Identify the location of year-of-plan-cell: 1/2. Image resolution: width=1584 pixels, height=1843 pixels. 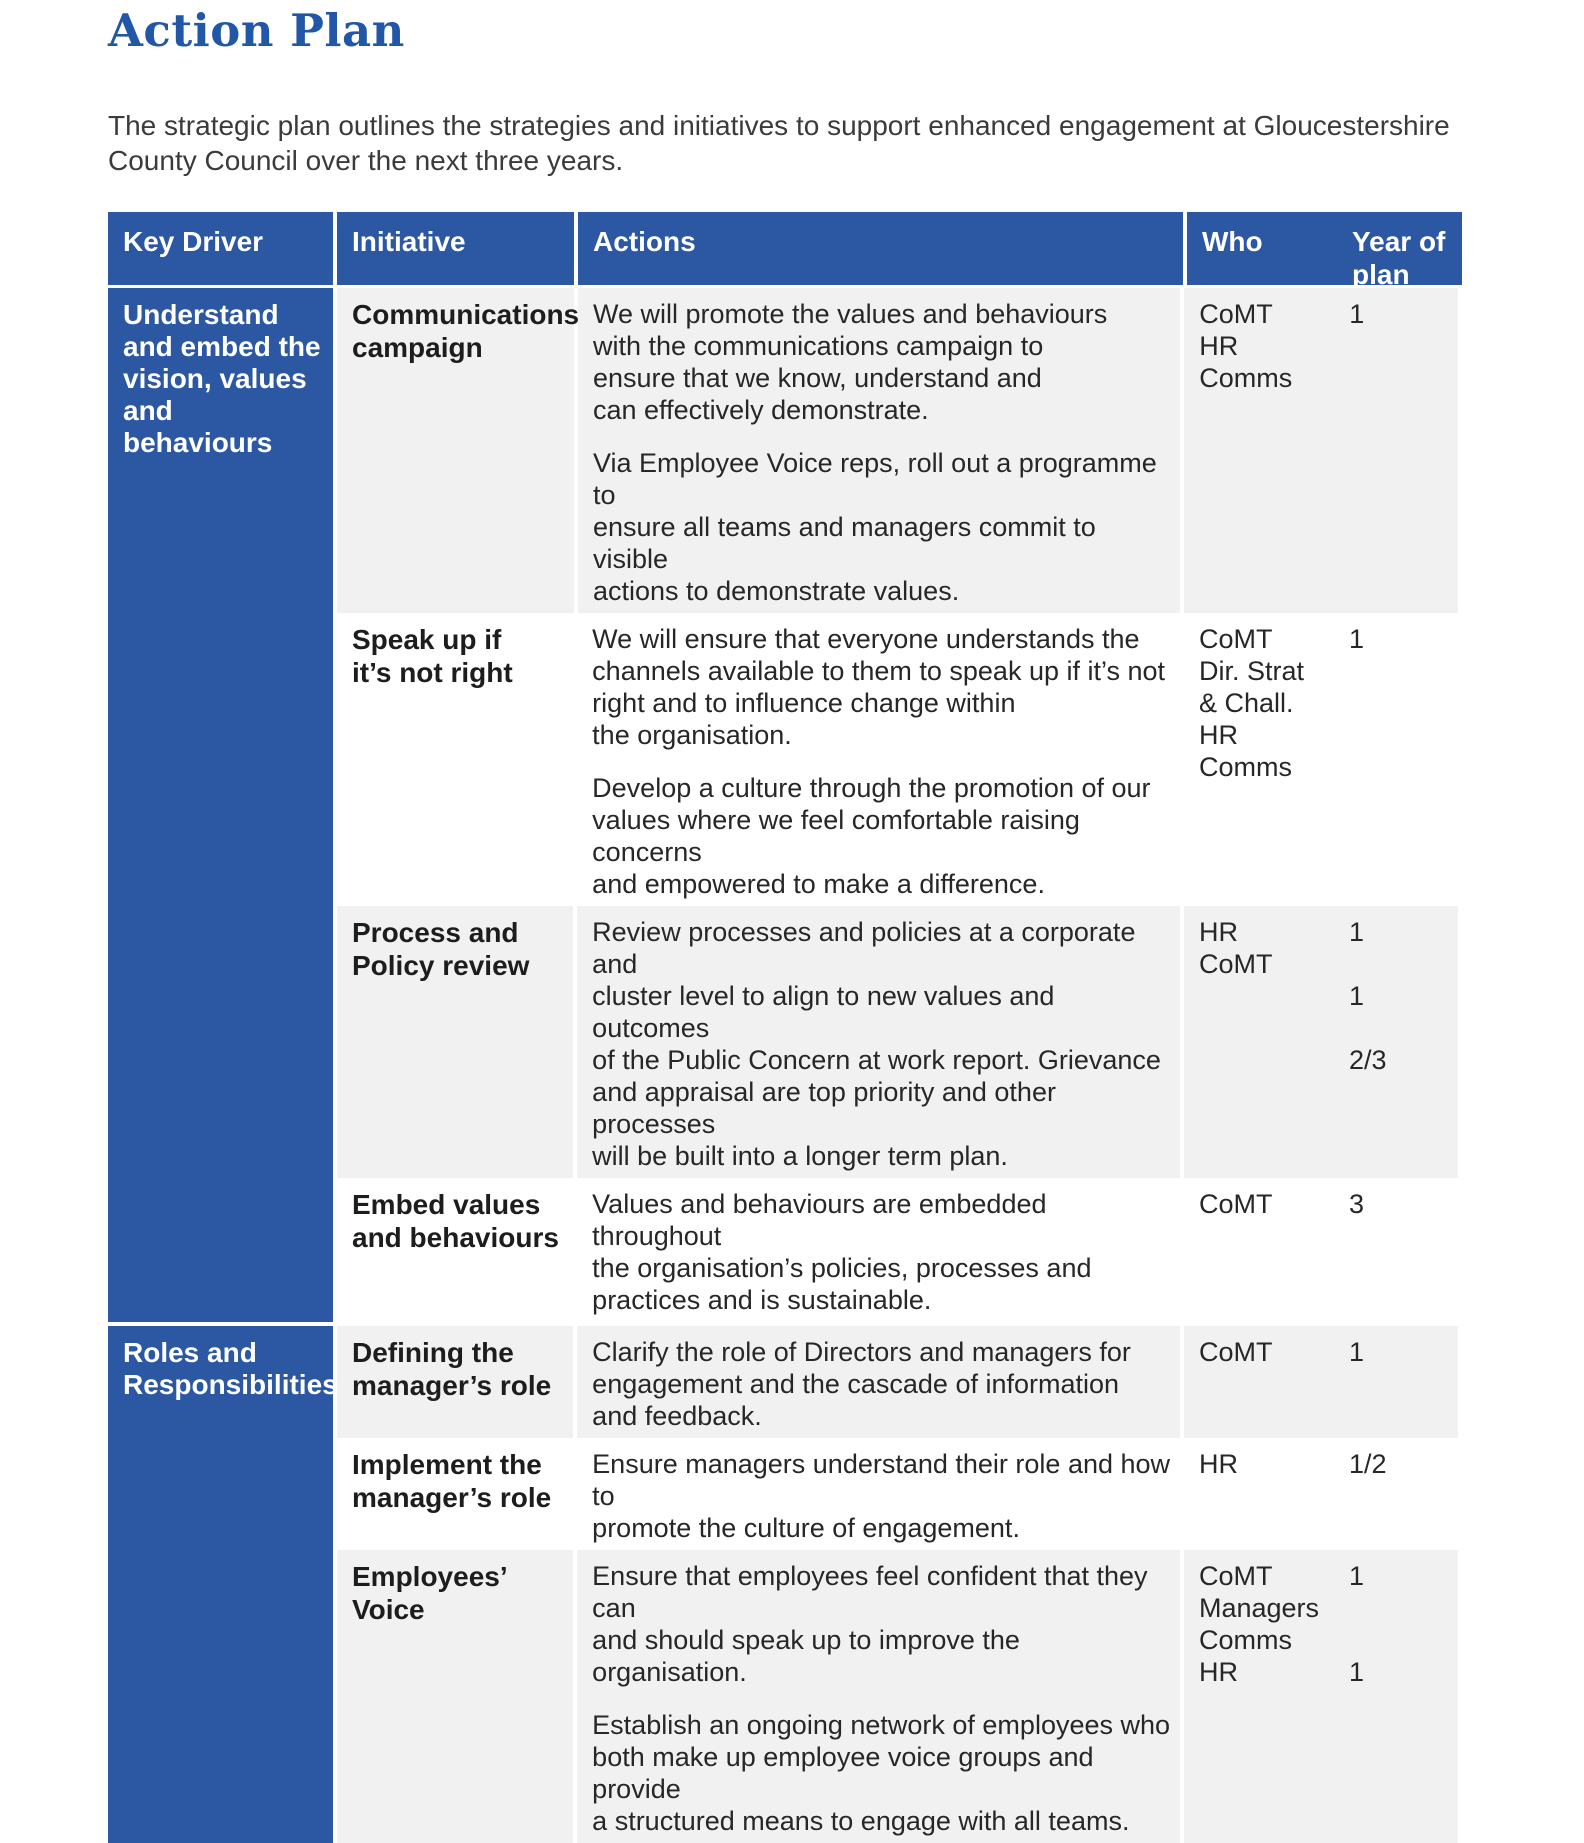
(1367, 1464).